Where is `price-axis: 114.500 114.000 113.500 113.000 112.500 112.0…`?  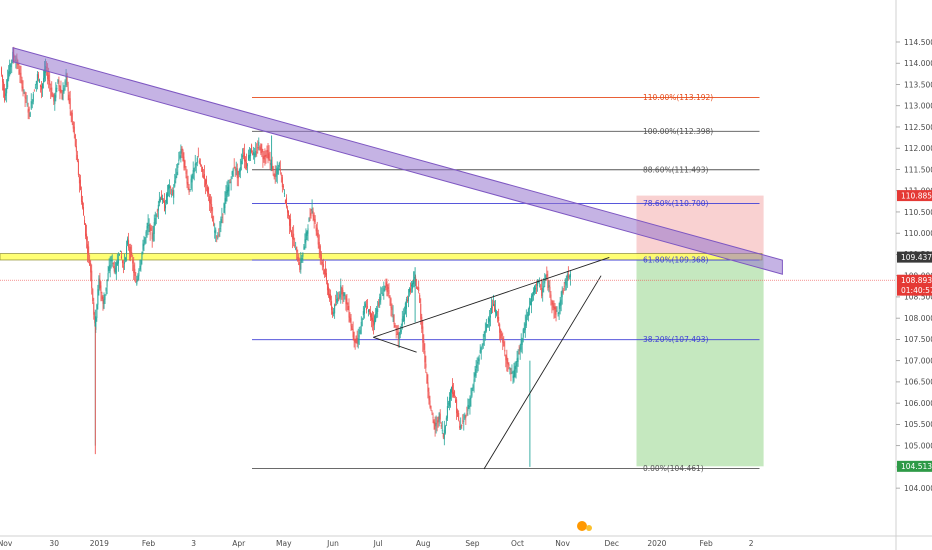
price-axis: 114.500 114.000 113.500 113.000 112.500 112.0… is located at coordinates (913, 275).